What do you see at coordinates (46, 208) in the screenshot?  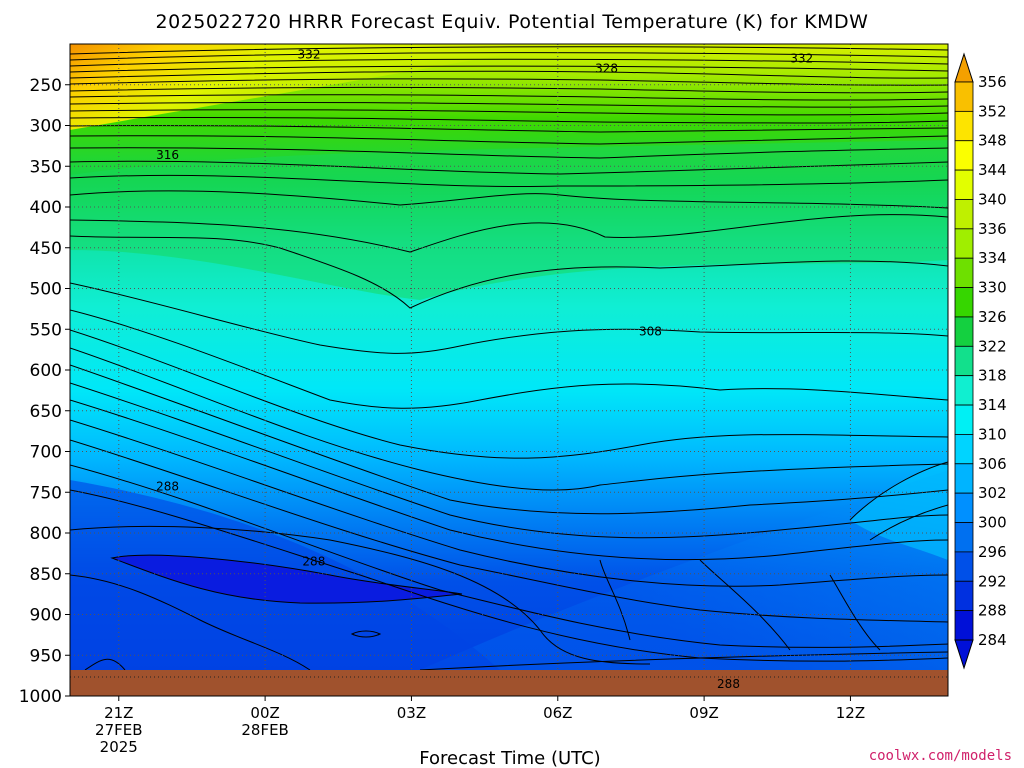 I see `y-tick-label: 400` at bounding box center [46, 208].